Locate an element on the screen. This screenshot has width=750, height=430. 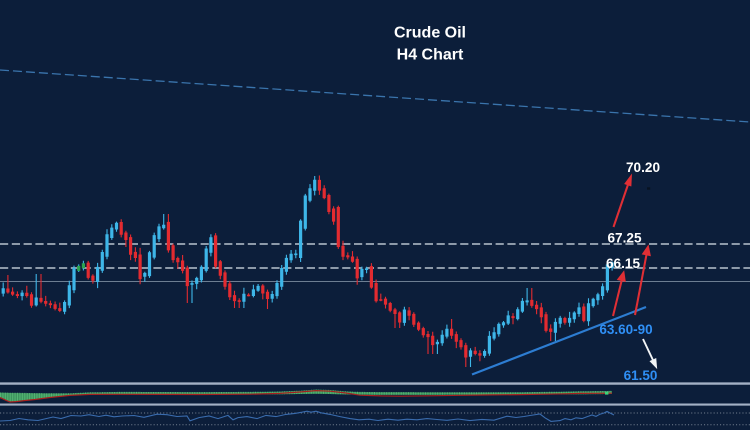
svg-text: 61.50 is located at coordinates (641, 375).